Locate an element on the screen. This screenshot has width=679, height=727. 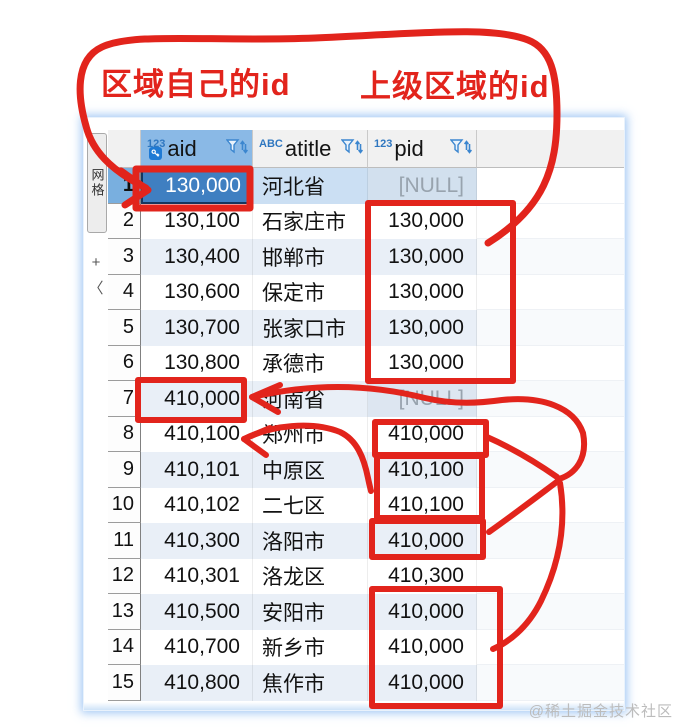
aid-cell: 410,800 is located at coordinates (197, 683).